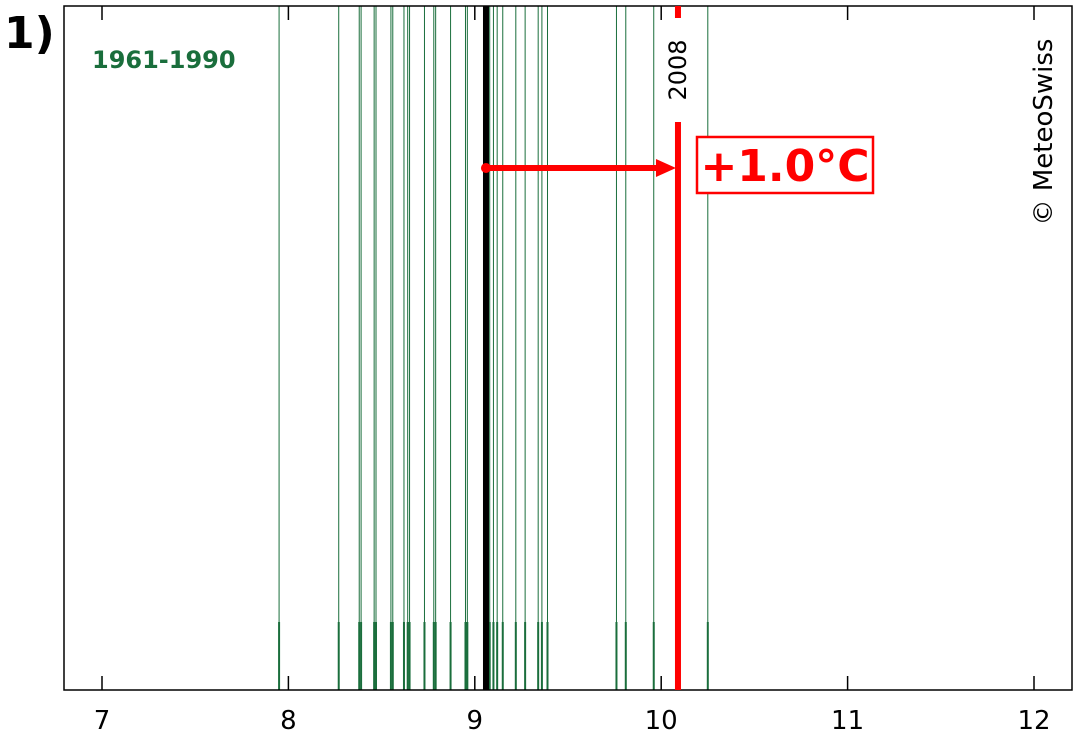 The image size is (1081, 741). Describe the element at coordinates (665, 168) in the screenshot. I see `delta-arrow-head` at that location.